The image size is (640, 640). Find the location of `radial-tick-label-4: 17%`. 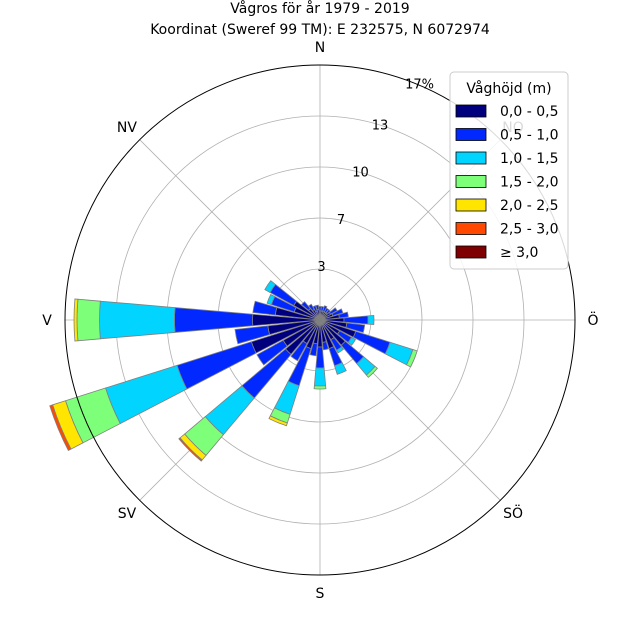

radial-tick-label-4: 17% is located at coordinates (419, 84).